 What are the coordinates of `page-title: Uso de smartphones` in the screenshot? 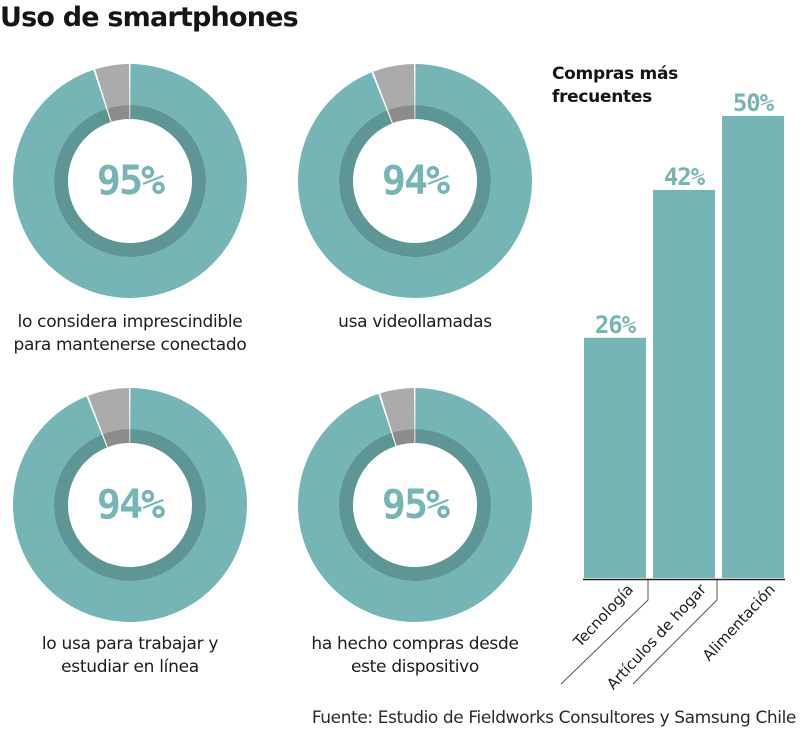 It's located at (149, 17).